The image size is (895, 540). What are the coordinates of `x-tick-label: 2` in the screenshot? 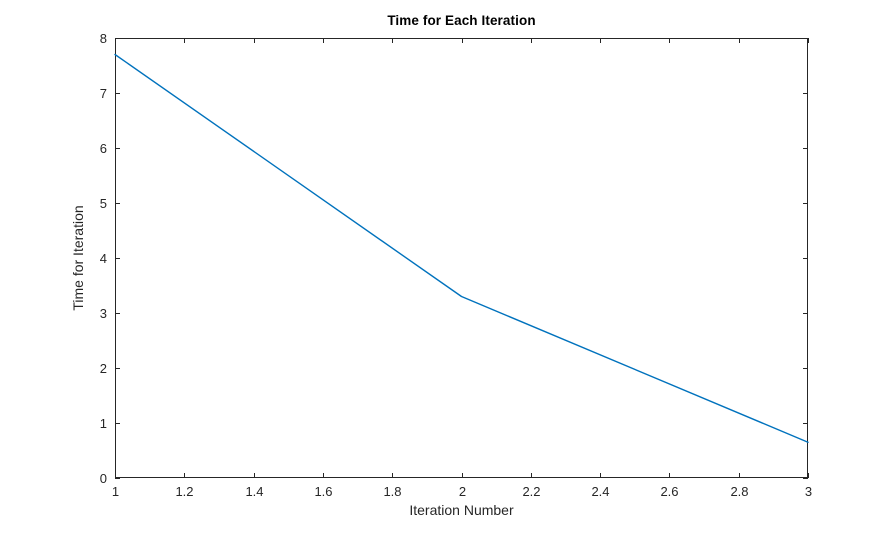 It's located at (462, 491).